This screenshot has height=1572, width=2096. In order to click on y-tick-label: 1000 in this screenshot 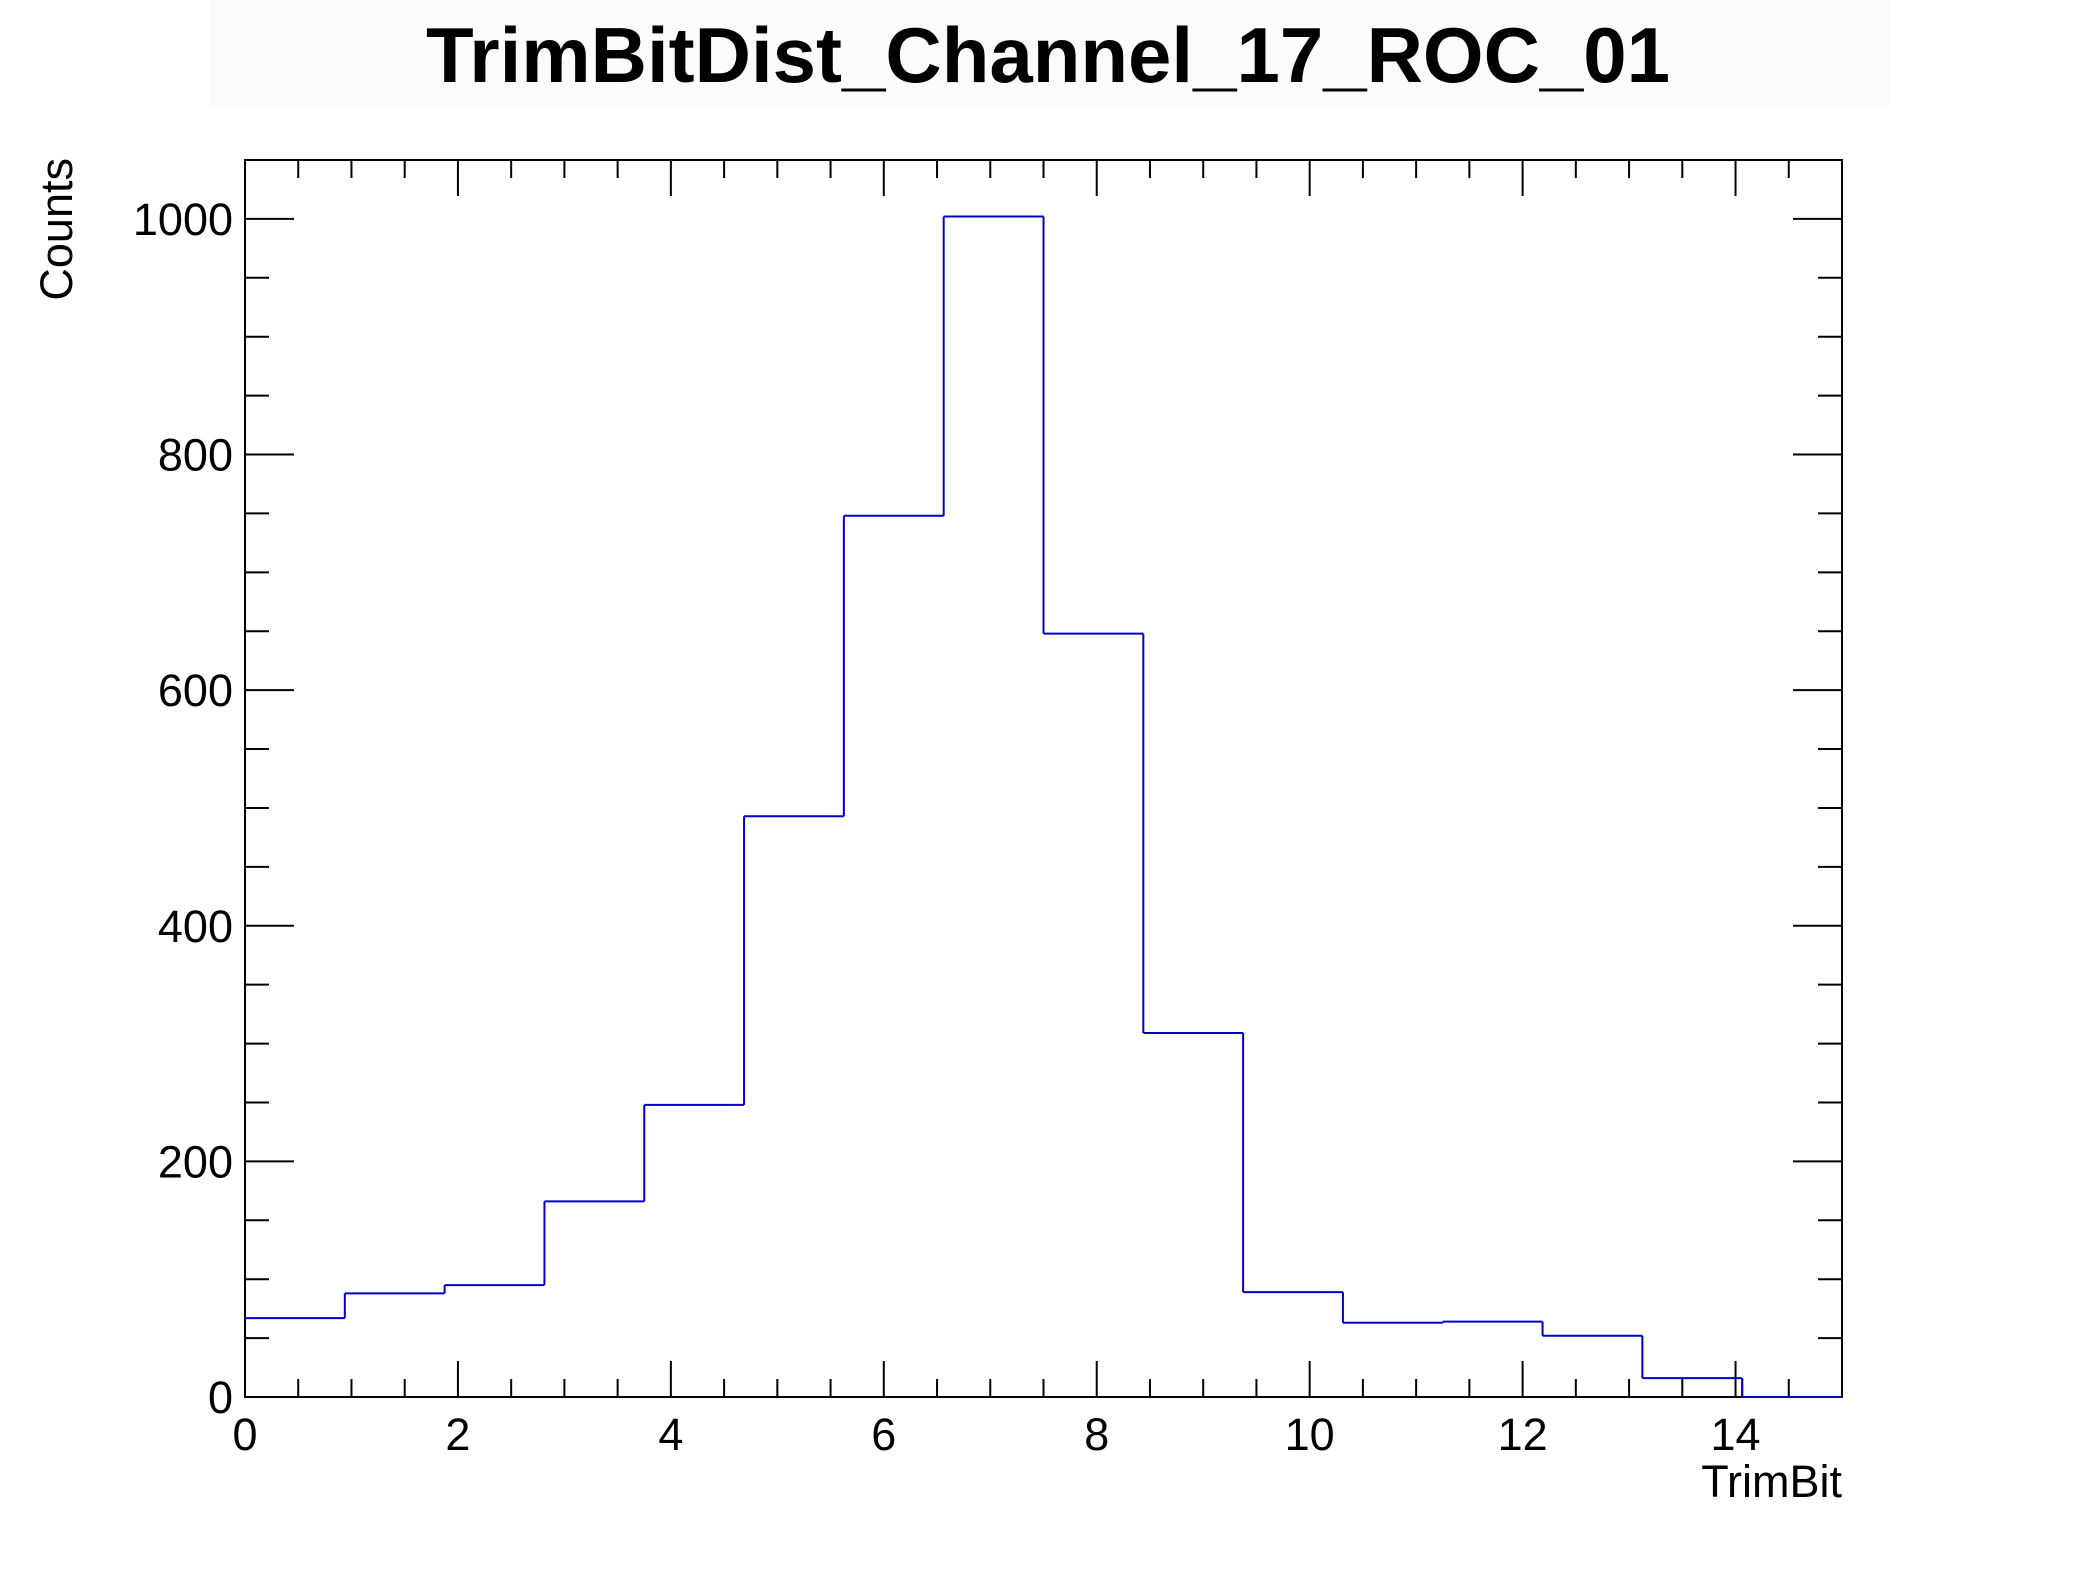, I will do `click(183, 219)`.